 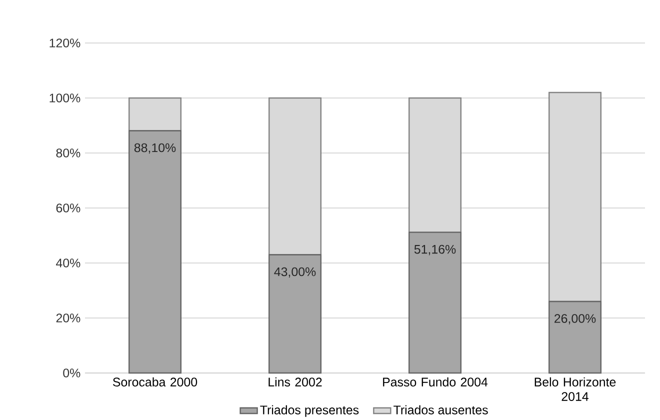 What do you see at coordinates (435, 250) in the screenshot?
I see `data-label: 51,16%` at bounding box center [435, 250].